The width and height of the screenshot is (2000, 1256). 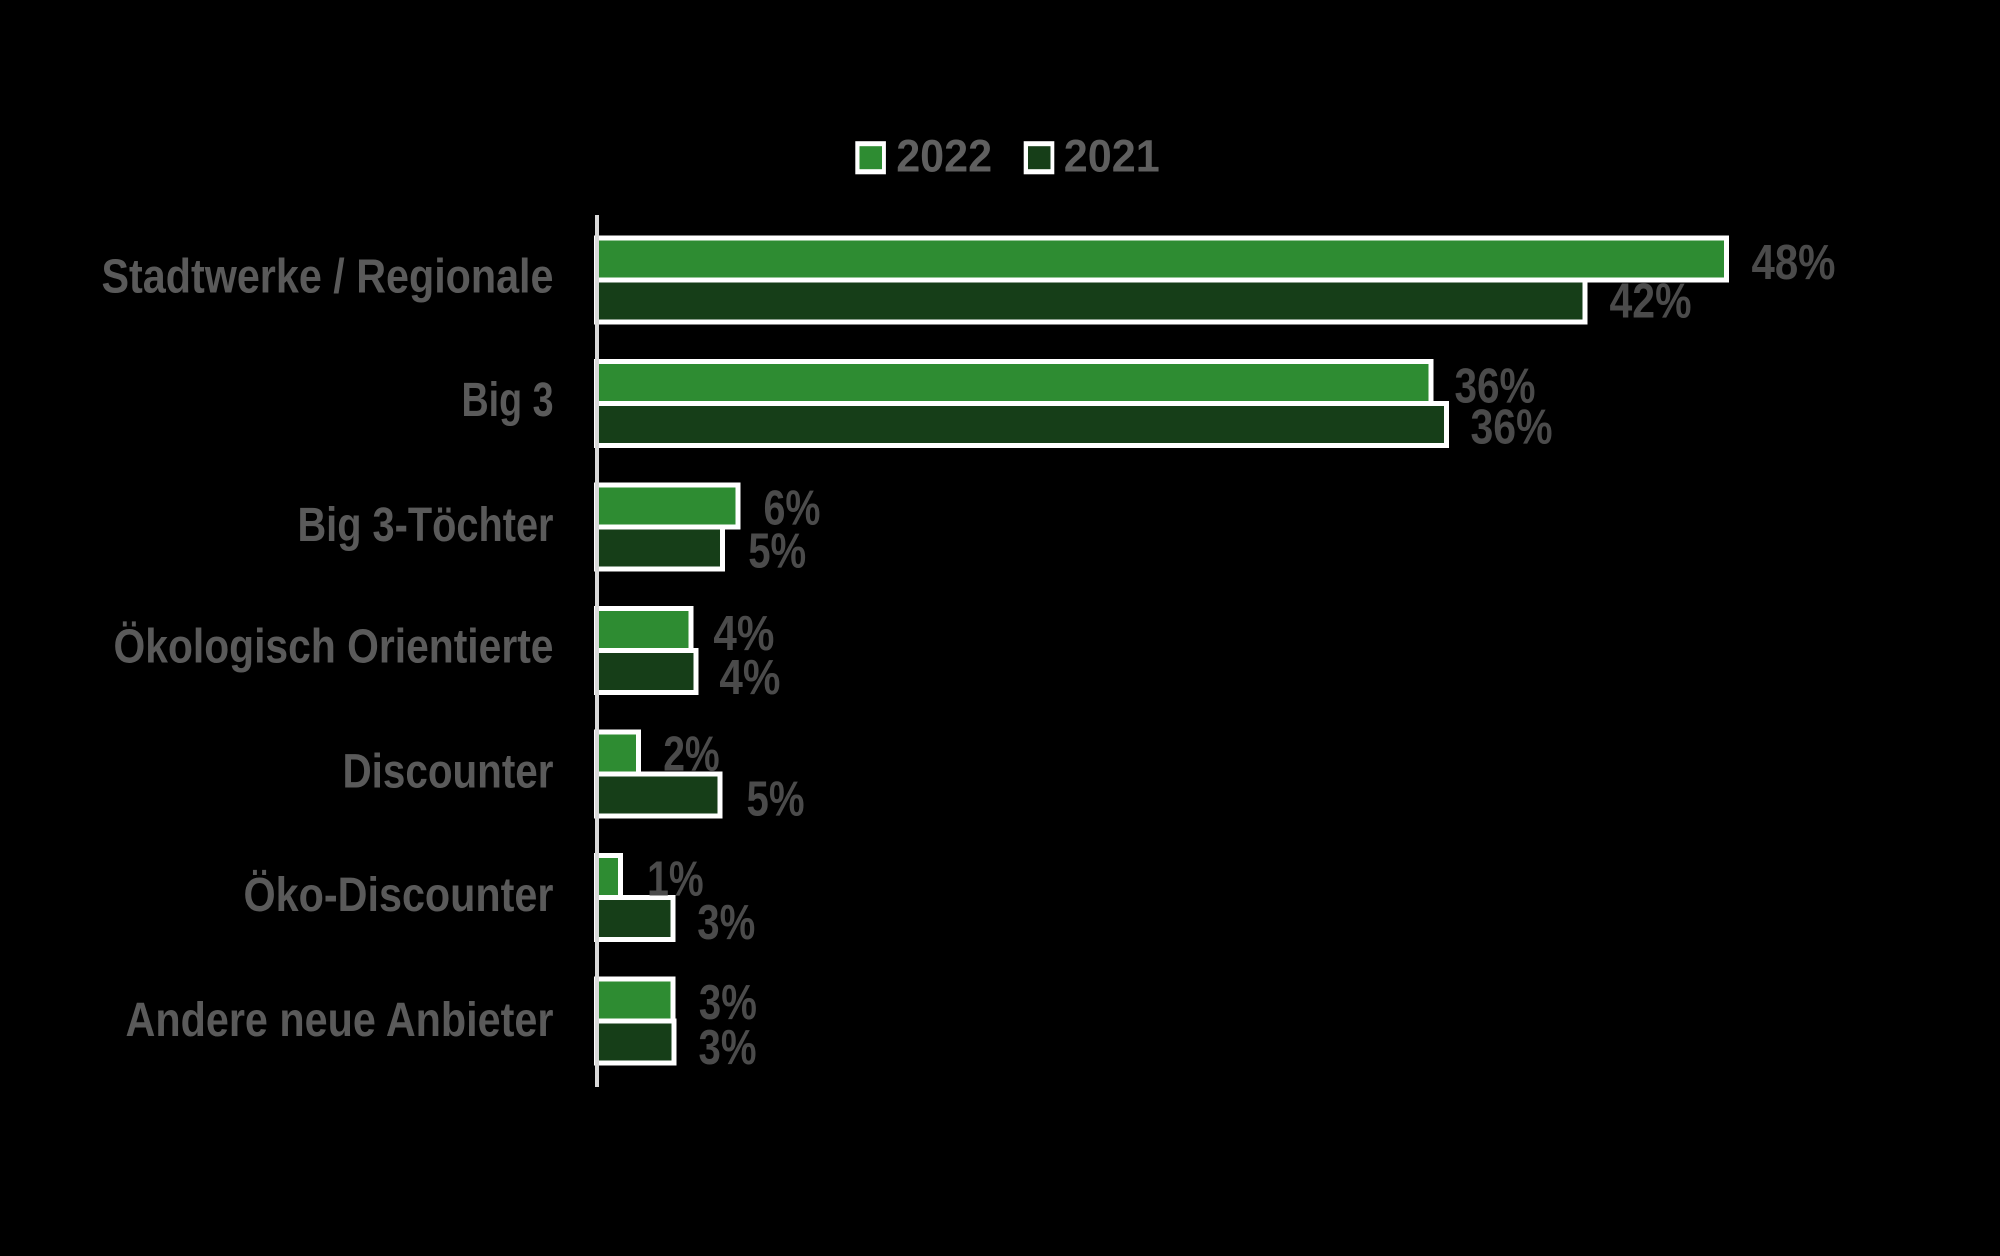 I want to click on svg-text: 48%, so click(x=1794, y=263).